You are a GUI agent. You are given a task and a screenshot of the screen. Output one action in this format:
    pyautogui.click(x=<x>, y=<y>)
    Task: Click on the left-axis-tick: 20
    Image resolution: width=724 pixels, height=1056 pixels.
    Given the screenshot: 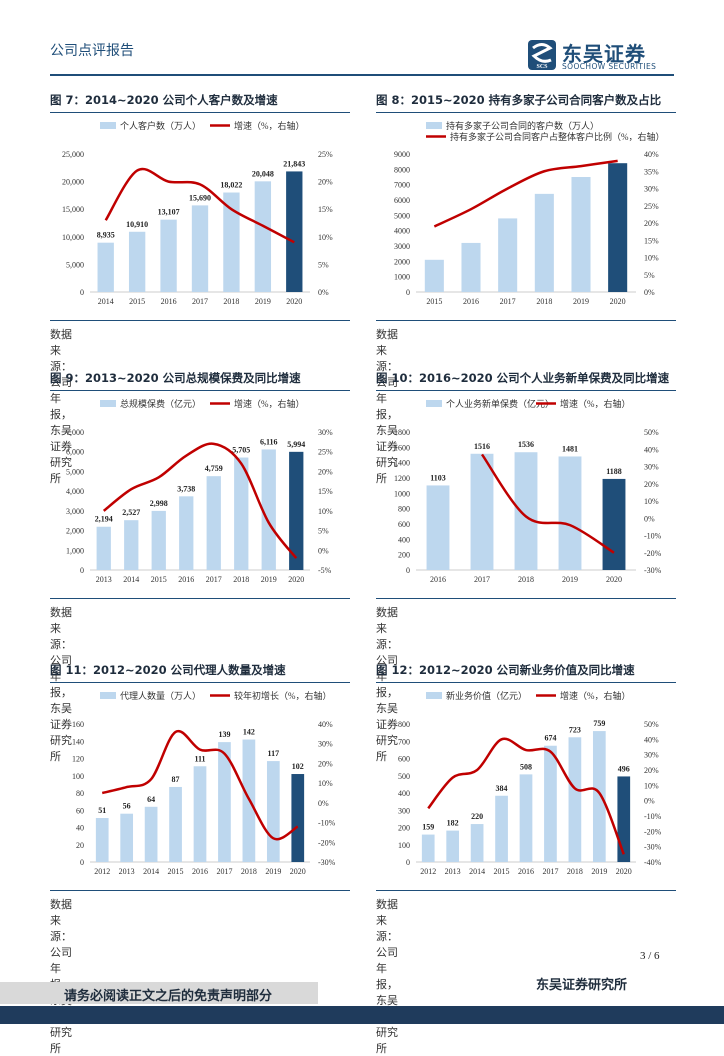 What is the action you would take?
    pyautogui.click(x=80, y=845)
    